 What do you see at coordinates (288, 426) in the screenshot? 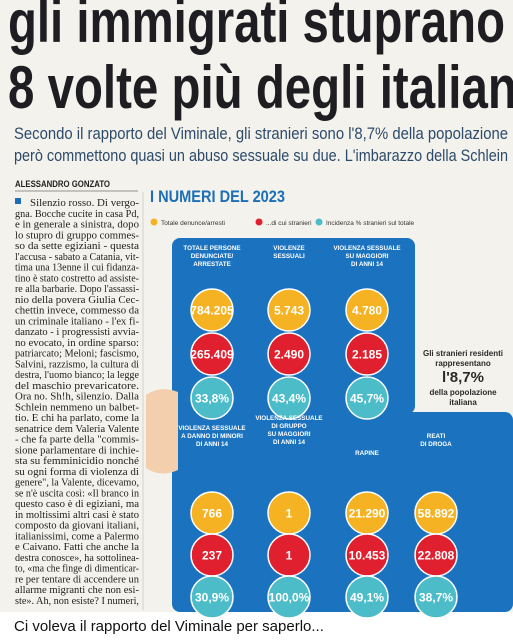
I see `column-header: DI GRUPPO` at bounding box center [288, 426].